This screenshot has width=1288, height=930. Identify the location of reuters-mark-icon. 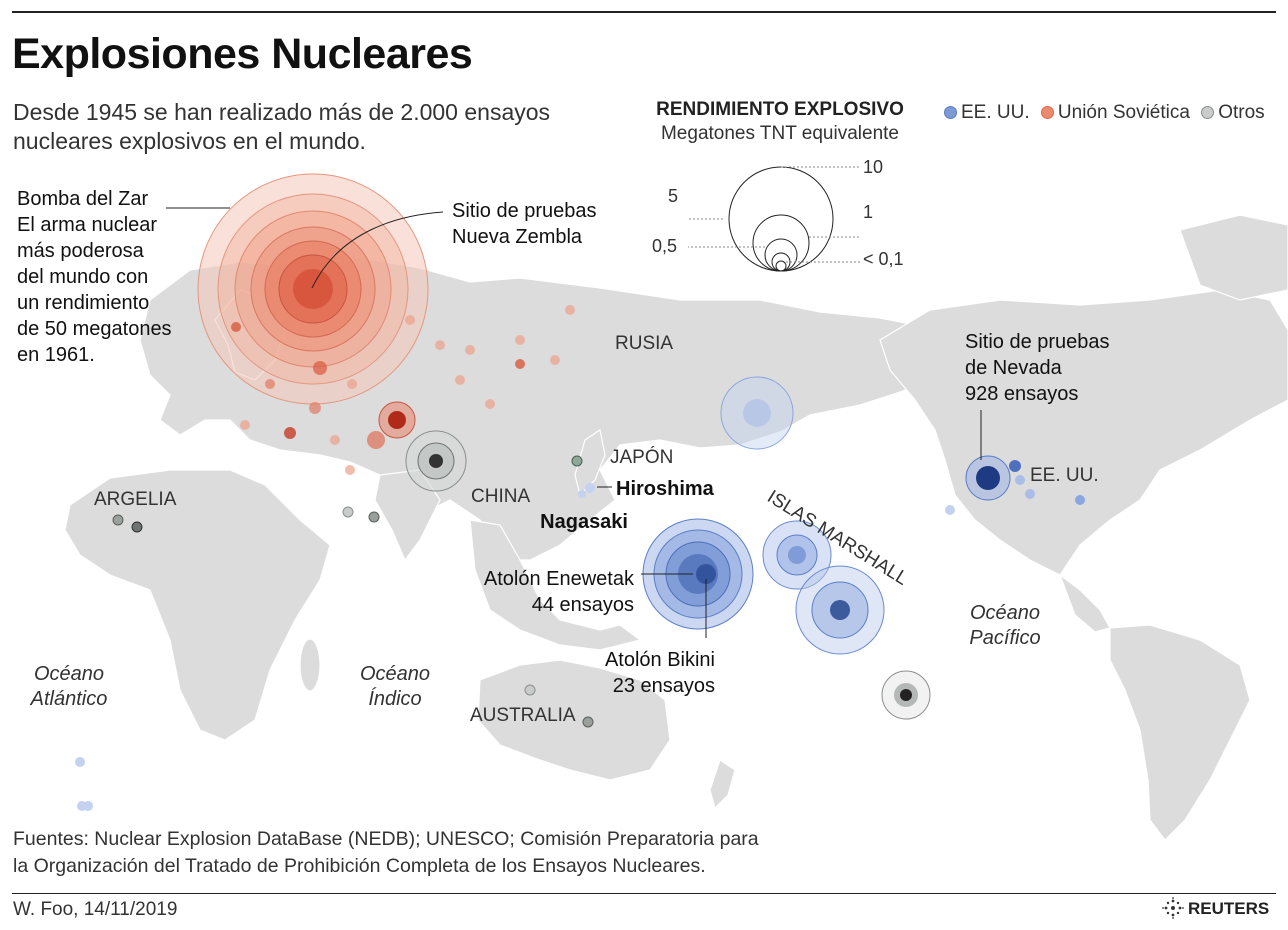
(1173, 908).